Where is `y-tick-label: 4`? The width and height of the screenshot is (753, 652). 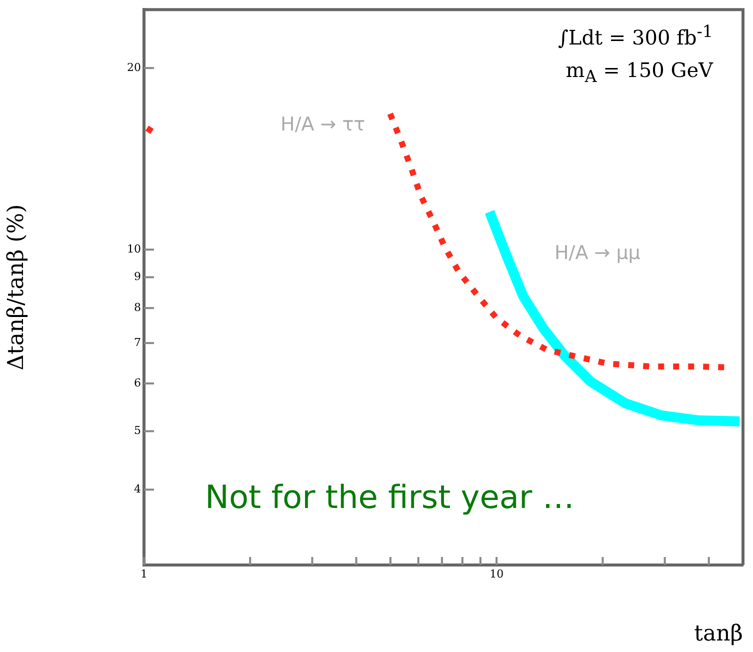
y-tick-label: 4 is located at coordinates (137, 489).